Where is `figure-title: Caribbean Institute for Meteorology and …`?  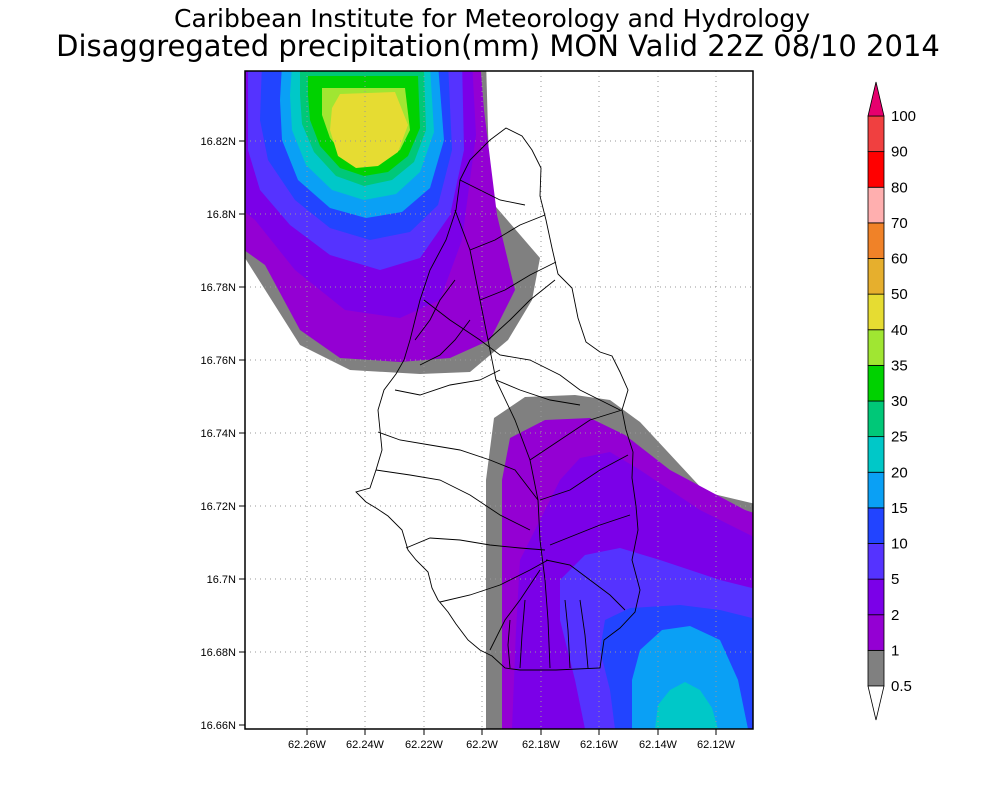
figure-title: Caribbean Institute for Meteorology and … is located at coordinates (492, 18).